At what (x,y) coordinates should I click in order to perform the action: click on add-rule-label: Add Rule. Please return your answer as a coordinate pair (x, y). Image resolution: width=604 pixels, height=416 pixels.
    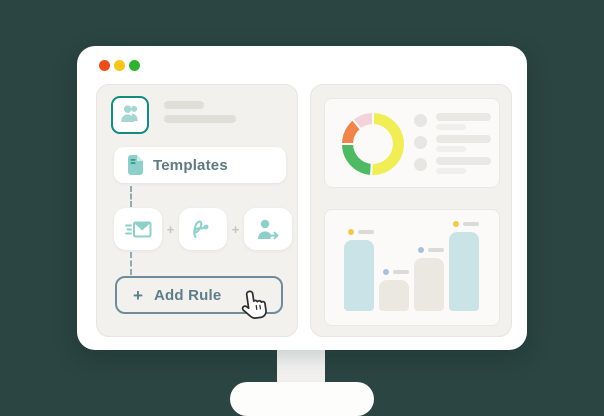
    Looking at the image, I should click on (187, 295).